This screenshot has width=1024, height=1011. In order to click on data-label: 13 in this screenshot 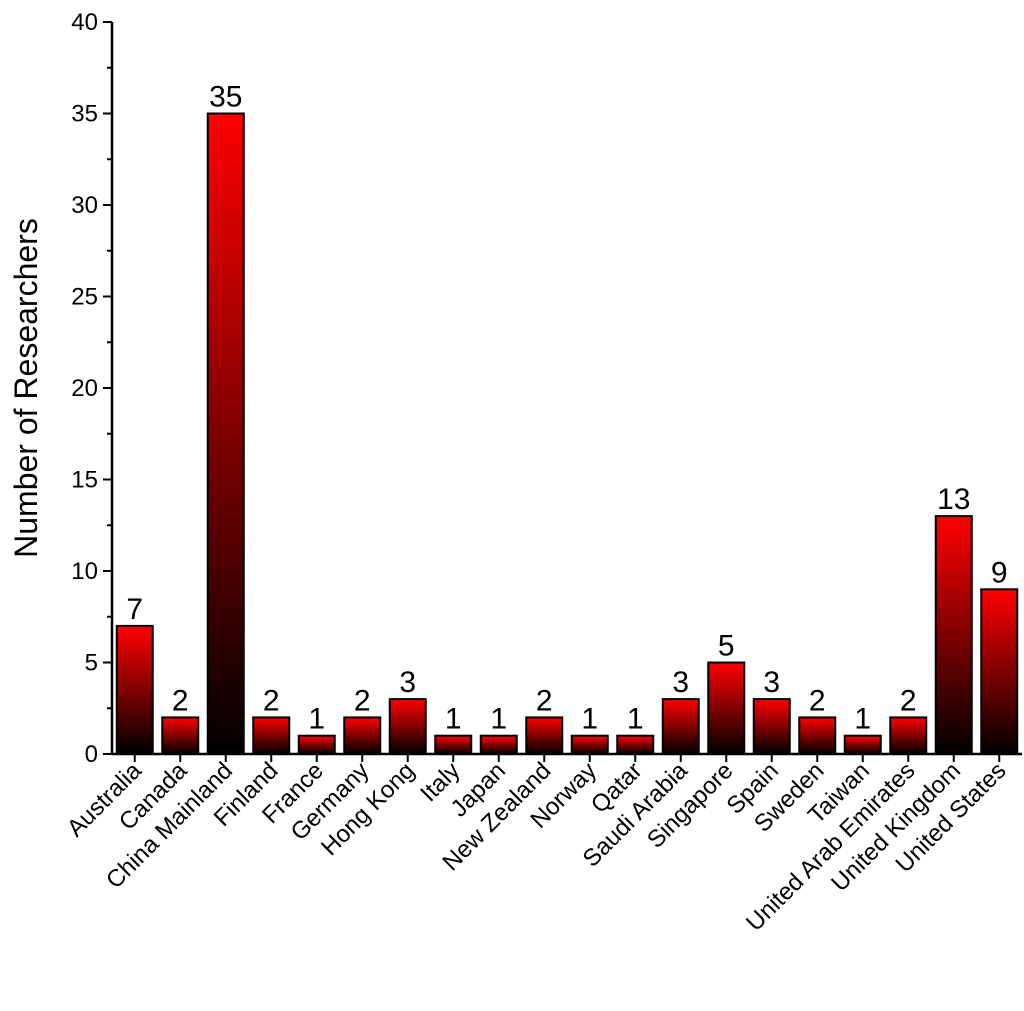, I will do `click(953, 499)`.